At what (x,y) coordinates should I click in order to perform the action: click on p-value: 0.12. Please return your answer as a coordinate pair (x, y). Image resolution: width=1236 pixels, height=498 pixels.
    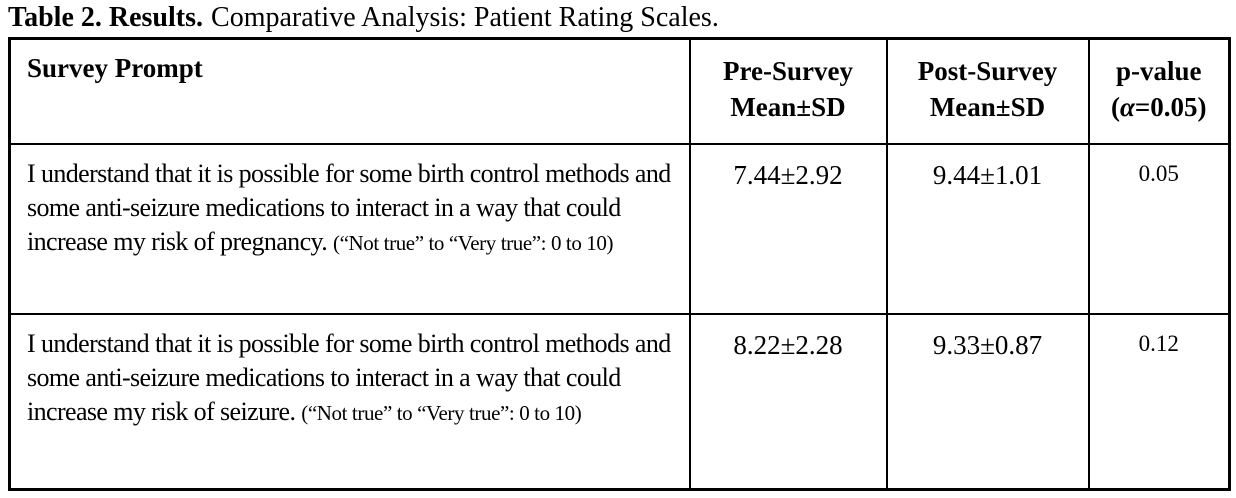
    Looking at the image, I should click on (1159, 401).